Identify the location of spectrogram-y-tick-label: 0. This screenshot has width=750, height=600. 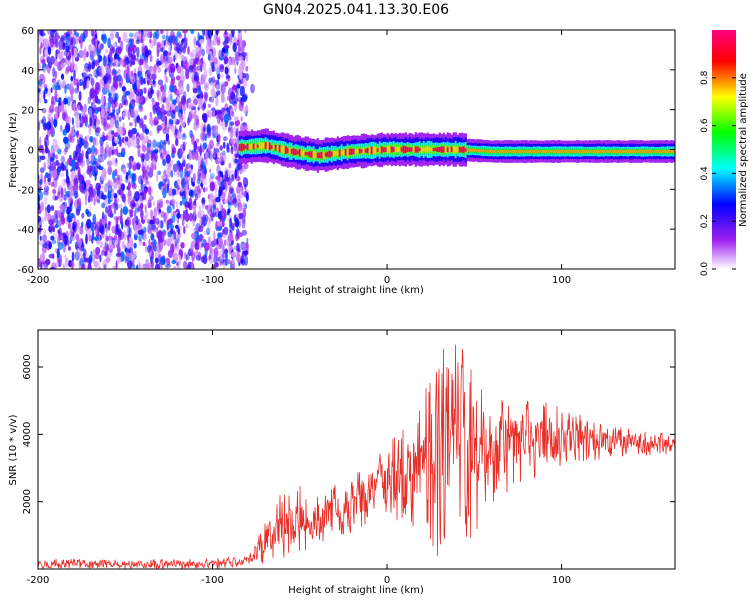
(31, 151).